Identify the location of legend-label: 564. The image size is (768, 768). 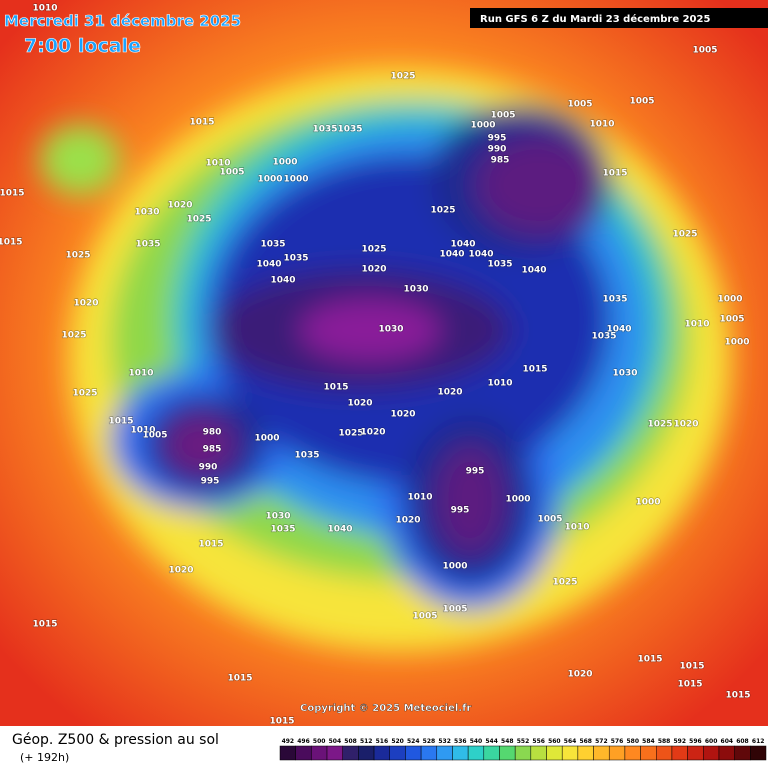
(570, 741).